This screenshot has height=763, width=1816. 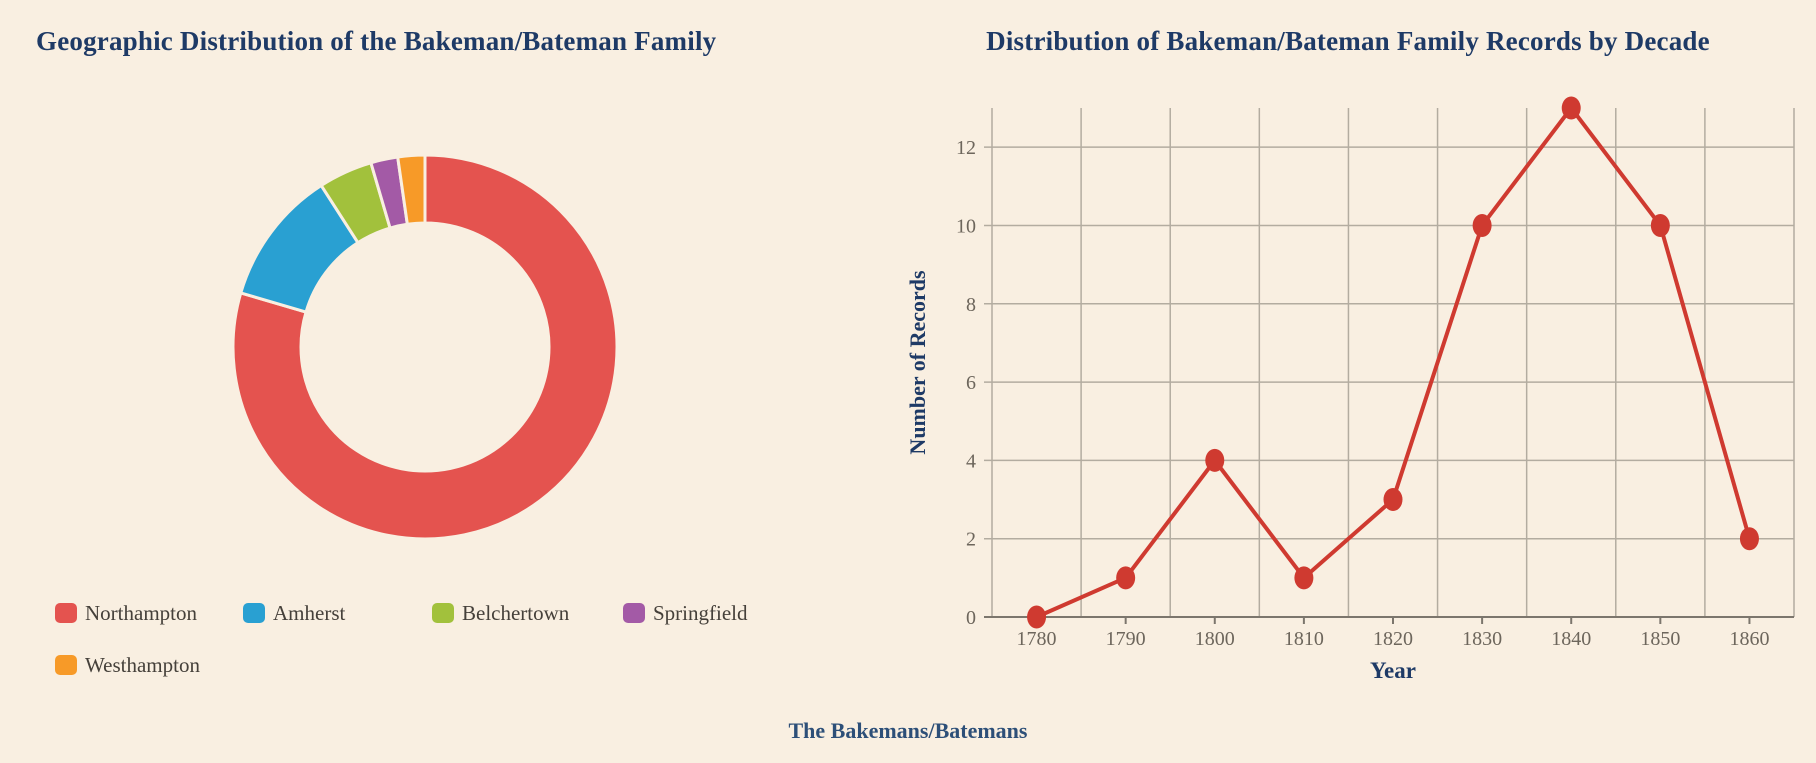 I want to click on legend-item-westhampton: Westhampton, so click(x=127, y=665).